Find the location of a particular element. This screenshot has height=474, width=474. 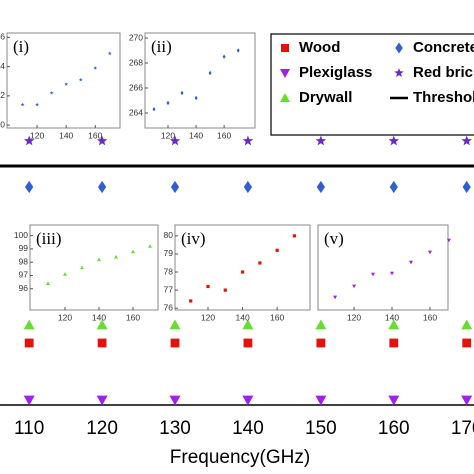

inset-title: (v) is located at coordinates (334, 238).